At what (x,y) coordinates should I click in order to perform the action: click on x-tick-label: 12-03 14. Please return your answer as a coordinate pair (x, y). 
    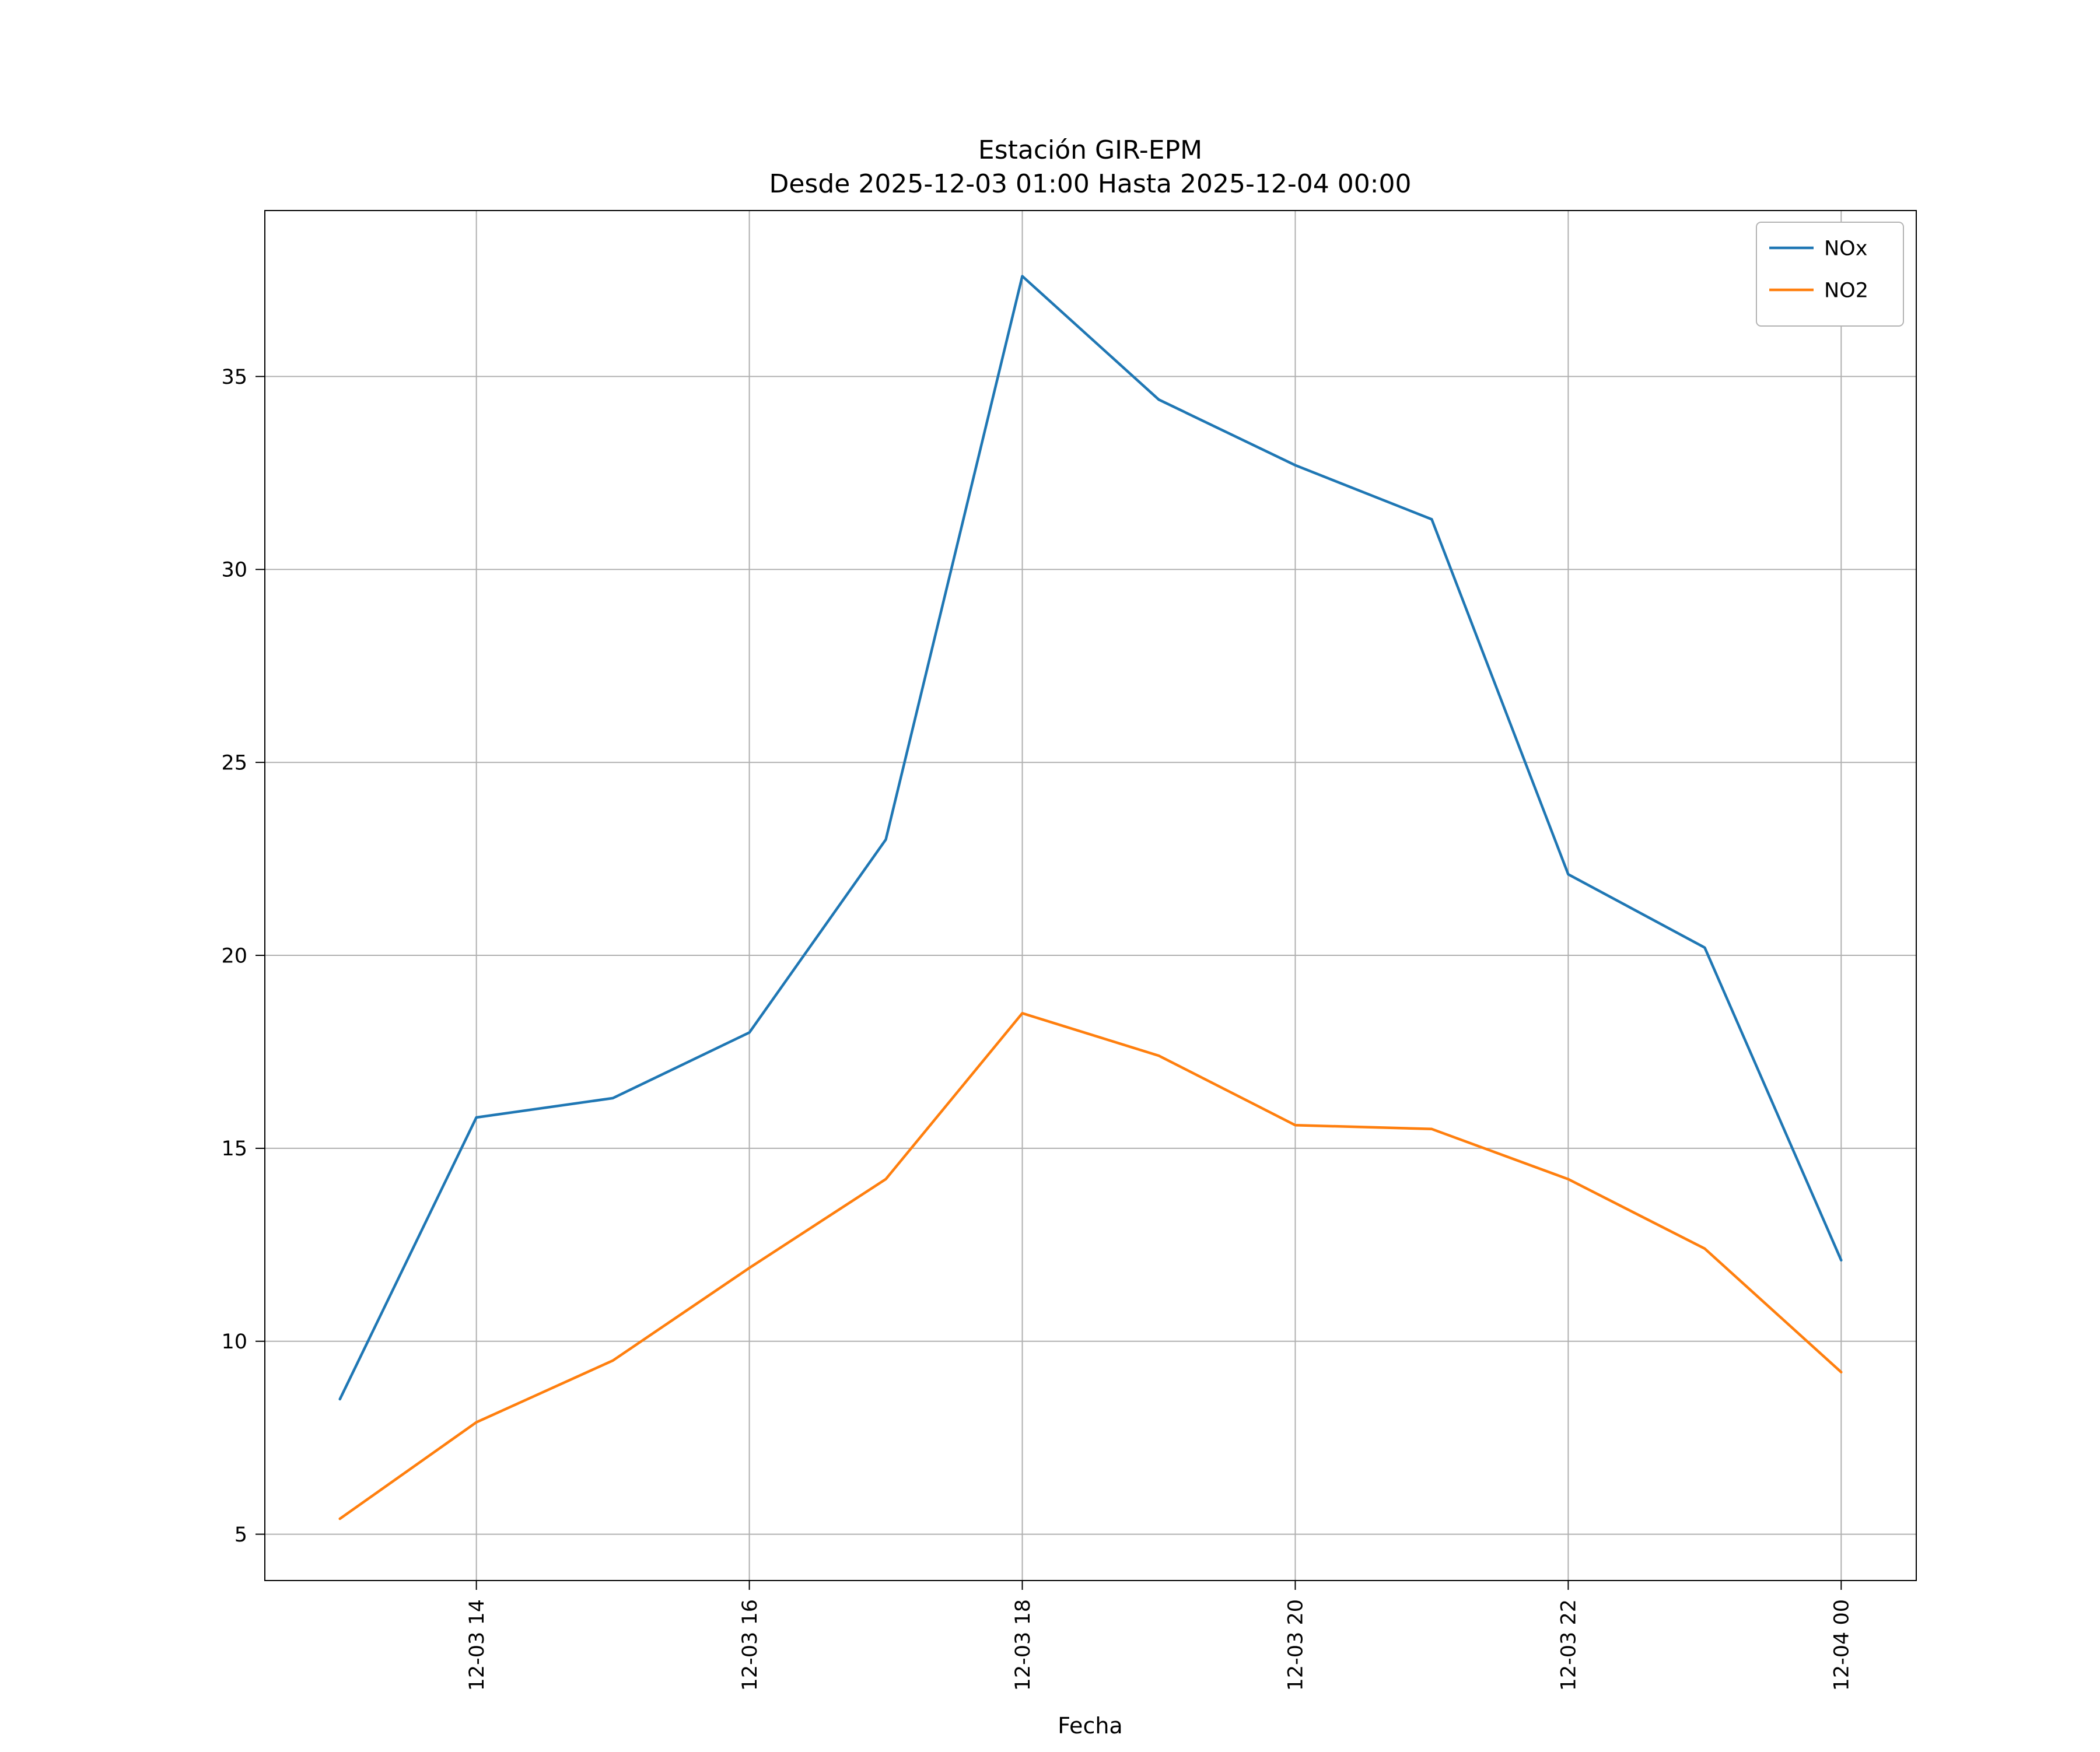
    Looking at the image, I should click on (477, 1645).